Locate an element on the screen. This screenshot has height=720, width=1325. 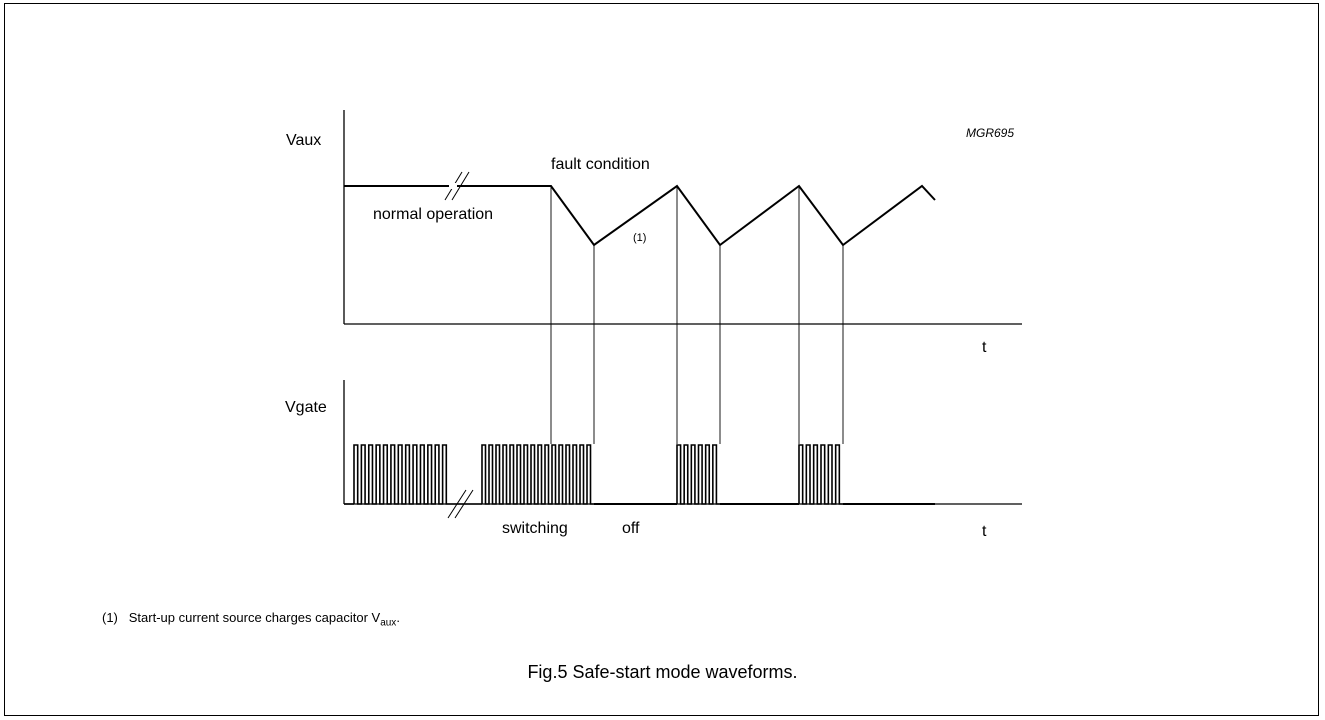
vgate-label: Vgate is located at coordinates (306, 407).